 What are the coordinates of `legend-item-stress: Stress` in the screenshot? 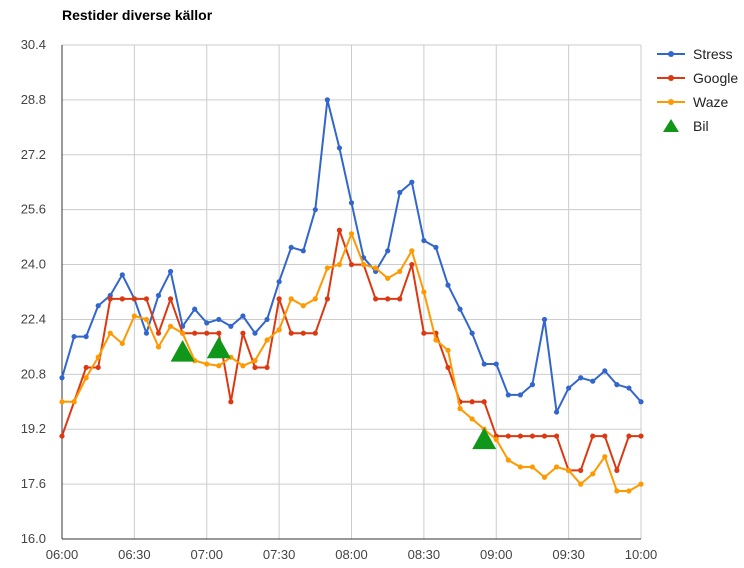 It's located at (695, 54).